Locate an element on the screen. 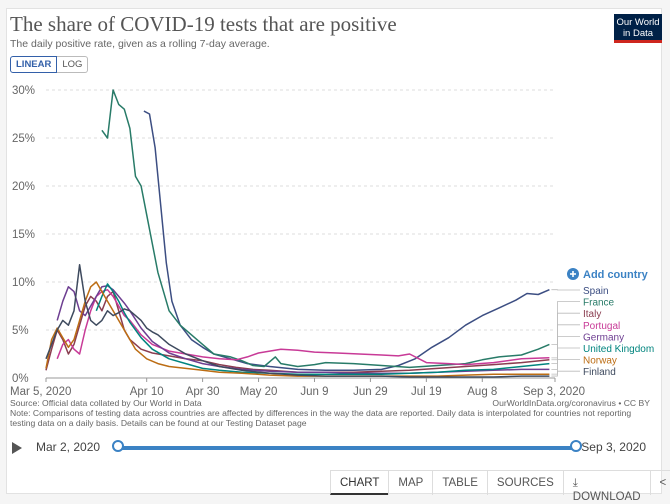 The image size is (670, 504). y-tick-label: 25% is located at coordinates (23, 139).